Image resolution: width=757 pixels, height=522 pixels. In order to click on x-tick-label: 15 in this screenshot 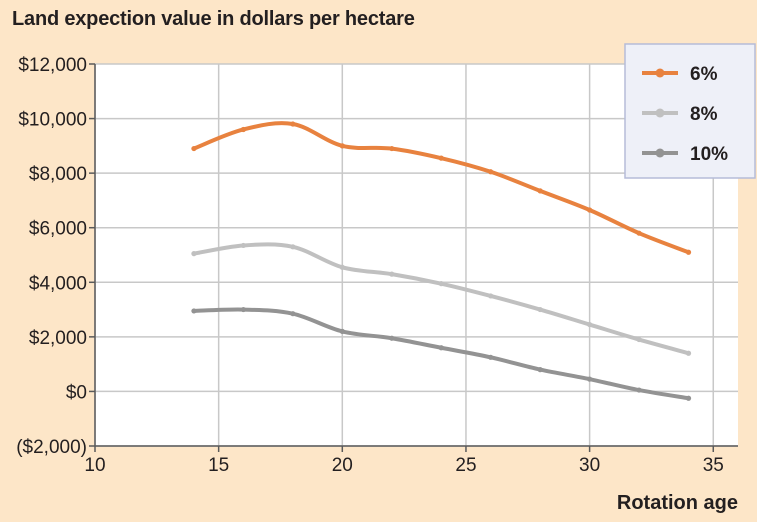, I will do `click(218, 465)`.